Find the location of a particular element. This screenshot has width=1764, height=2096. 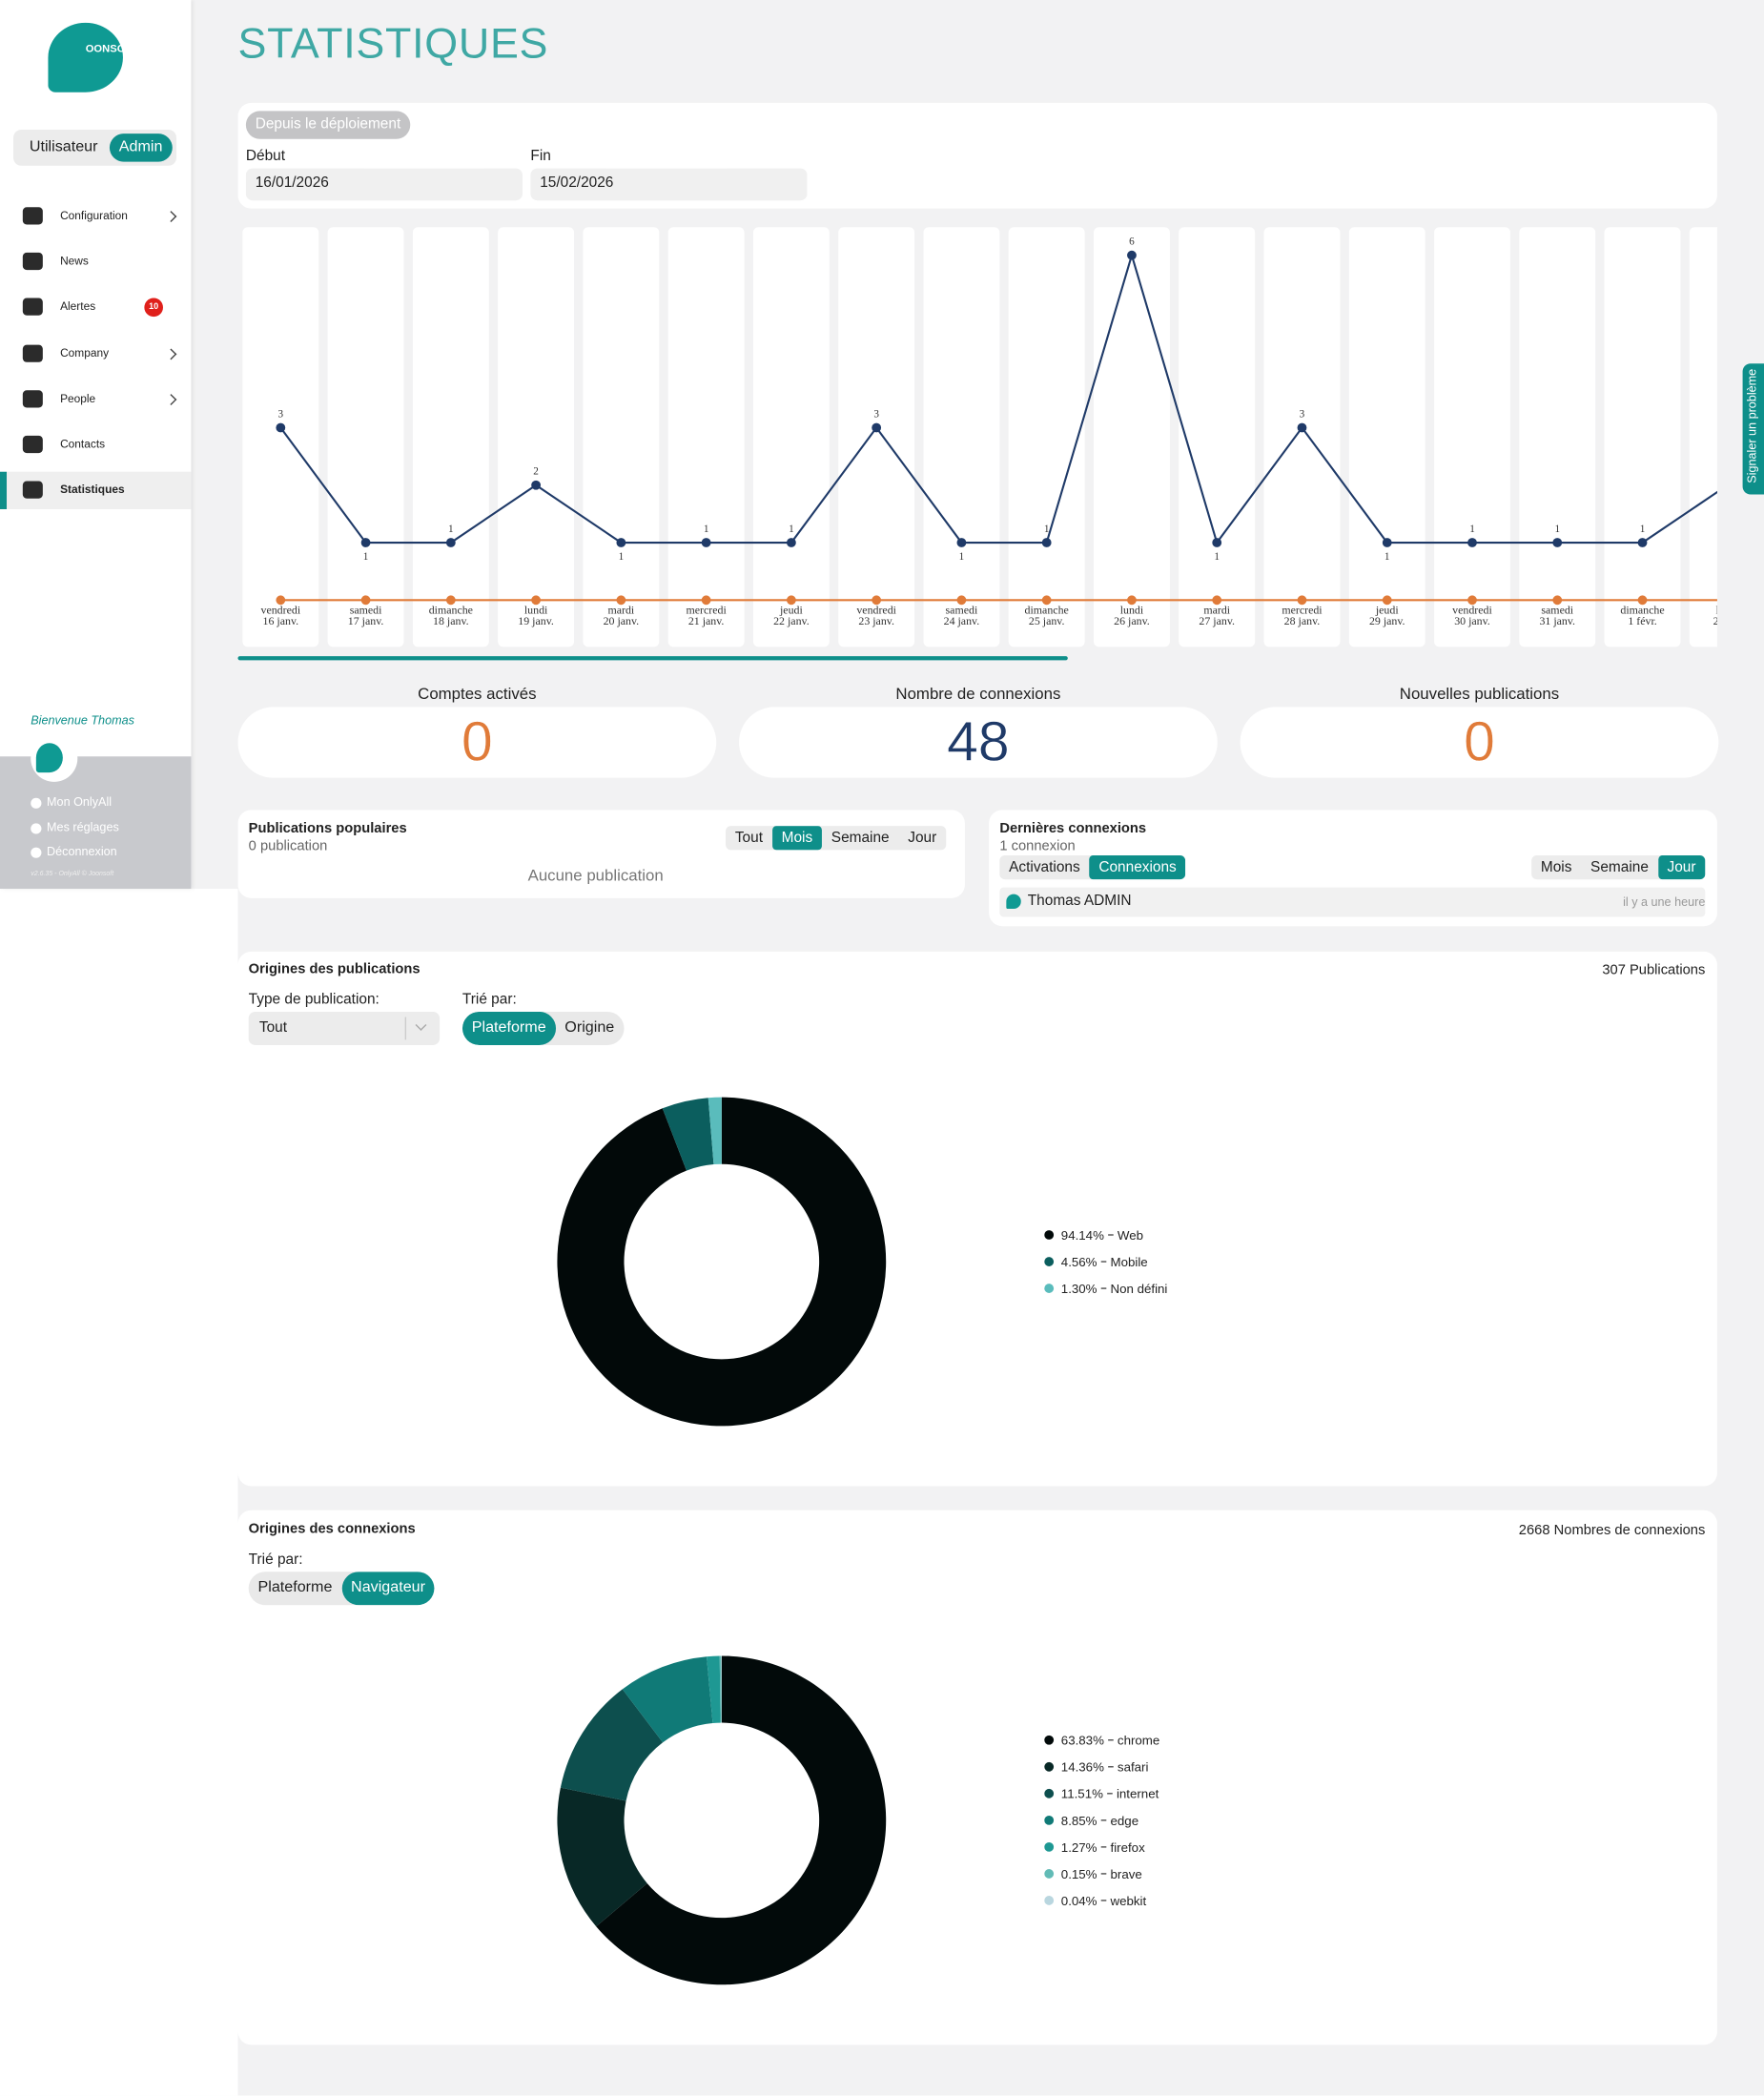

menu-label: People is located at coordinates (78, 398).